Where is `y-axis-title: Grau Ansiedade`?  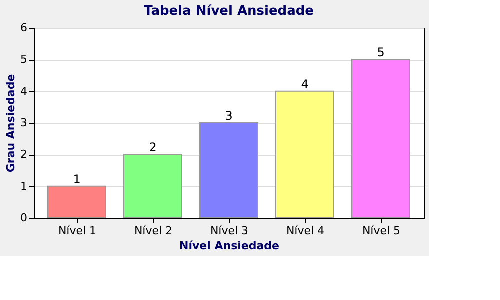 y-axis-title: Grau Ansiedade is located at coordinates (11, 123).